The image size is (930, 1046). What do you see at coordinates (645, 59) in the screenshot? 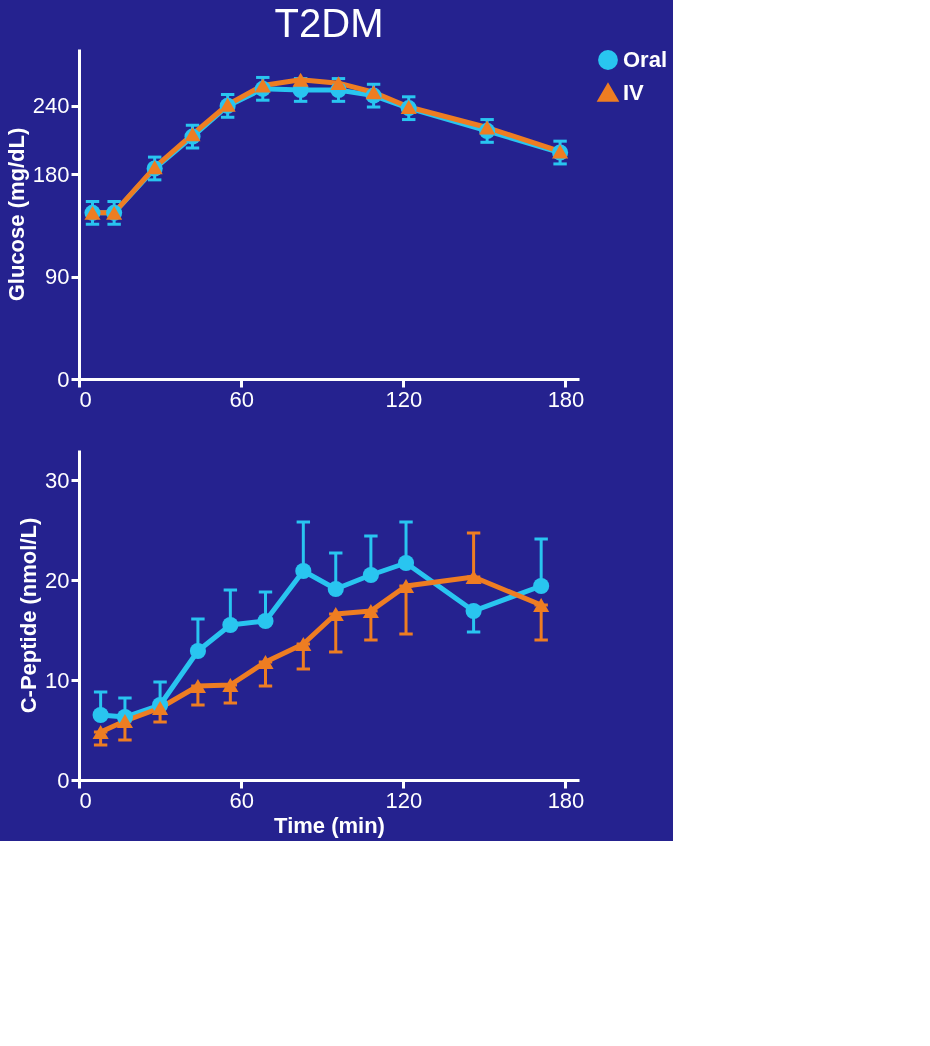
I see `legend-label: Oral` at bounding box center [645, 59].